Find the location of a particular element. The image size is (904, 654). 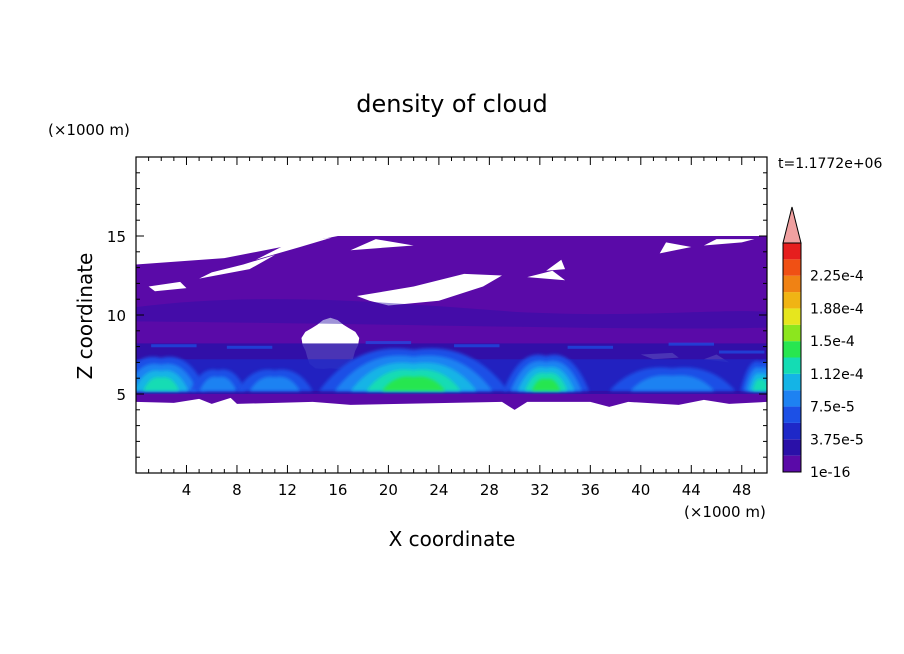

x-tick-label: 28 is located at coordinates (489, 490).